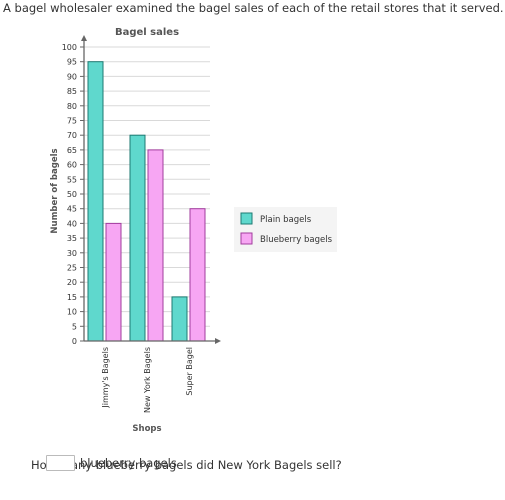 The height and width of the screenshot is (500, 505). I want to click on answer-row: blueberry bagels, so click(111, 463).